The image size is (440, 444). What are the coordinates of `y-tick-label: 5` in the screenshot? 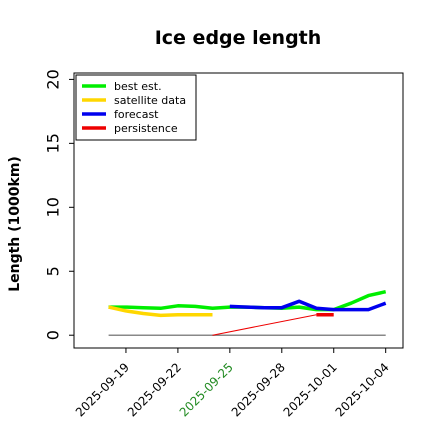 It's located at (53, 271).